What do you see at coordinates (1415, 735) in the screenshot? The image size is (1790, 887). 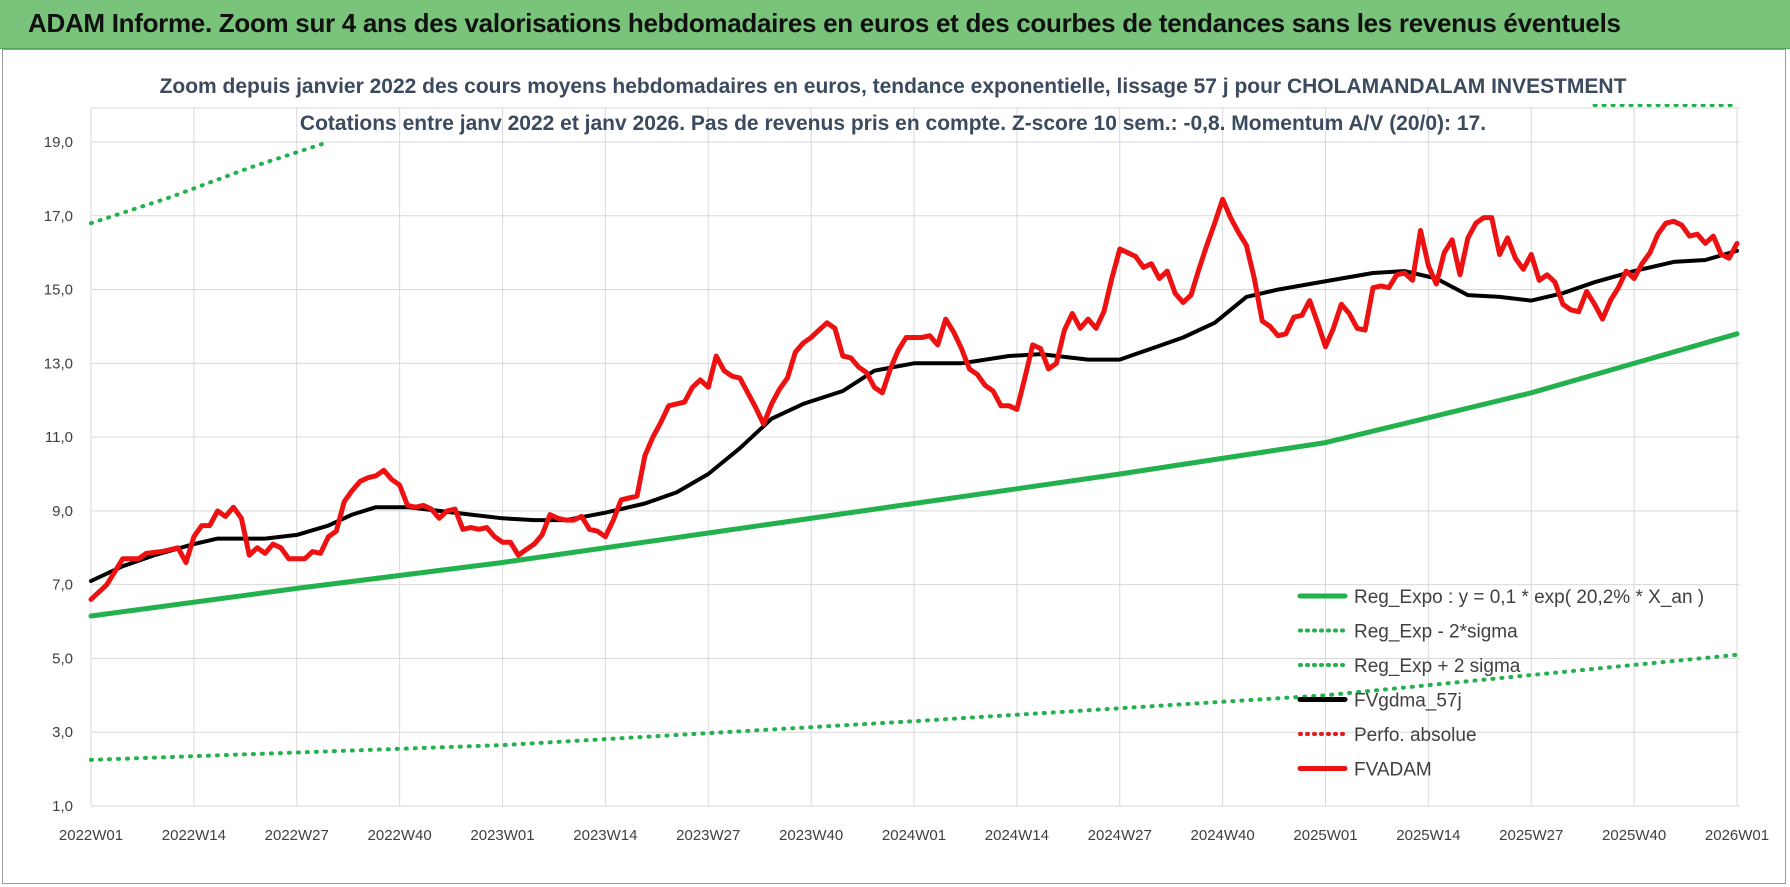 I see `legend-label: Perfo. absolue` at bounding box center [1415, 735].